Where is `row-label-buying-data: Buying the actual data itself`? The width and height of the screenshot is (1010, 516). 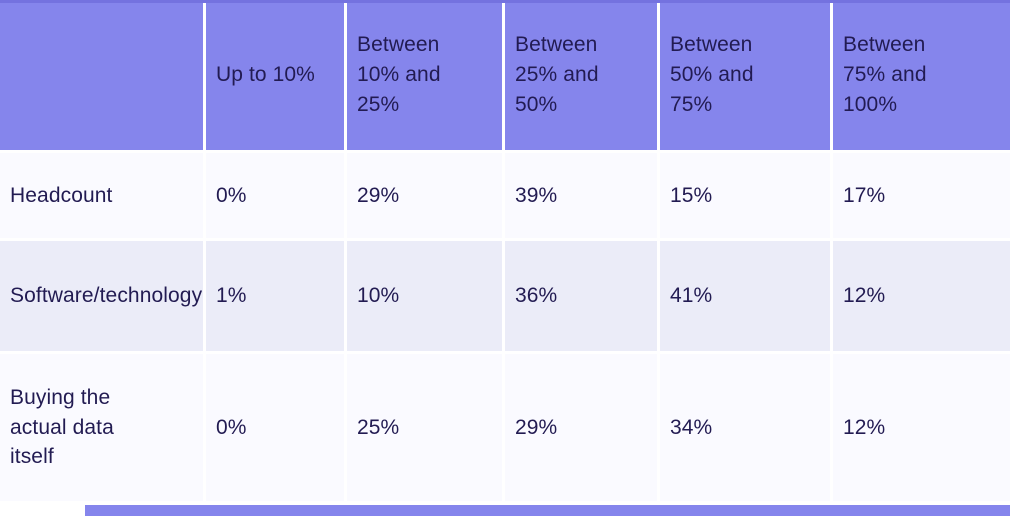 row-label-buying-data: Buying the actual data itself is located at coordinates (101, 427).